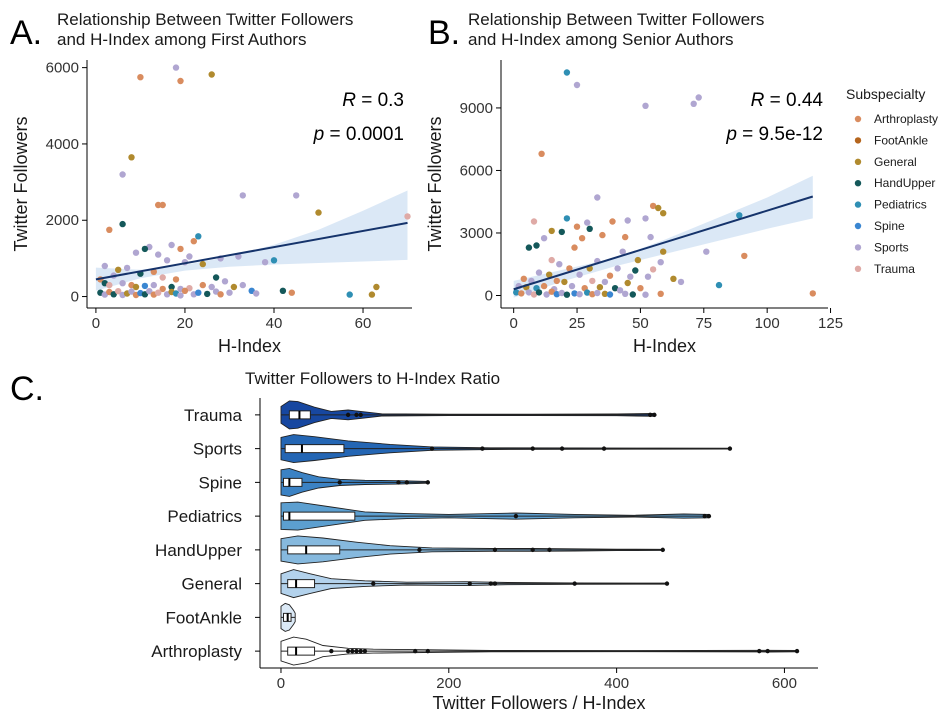 This screenshot has height=715, width=945. I want to click on y-tick-label: 6000, so click(476, 170).